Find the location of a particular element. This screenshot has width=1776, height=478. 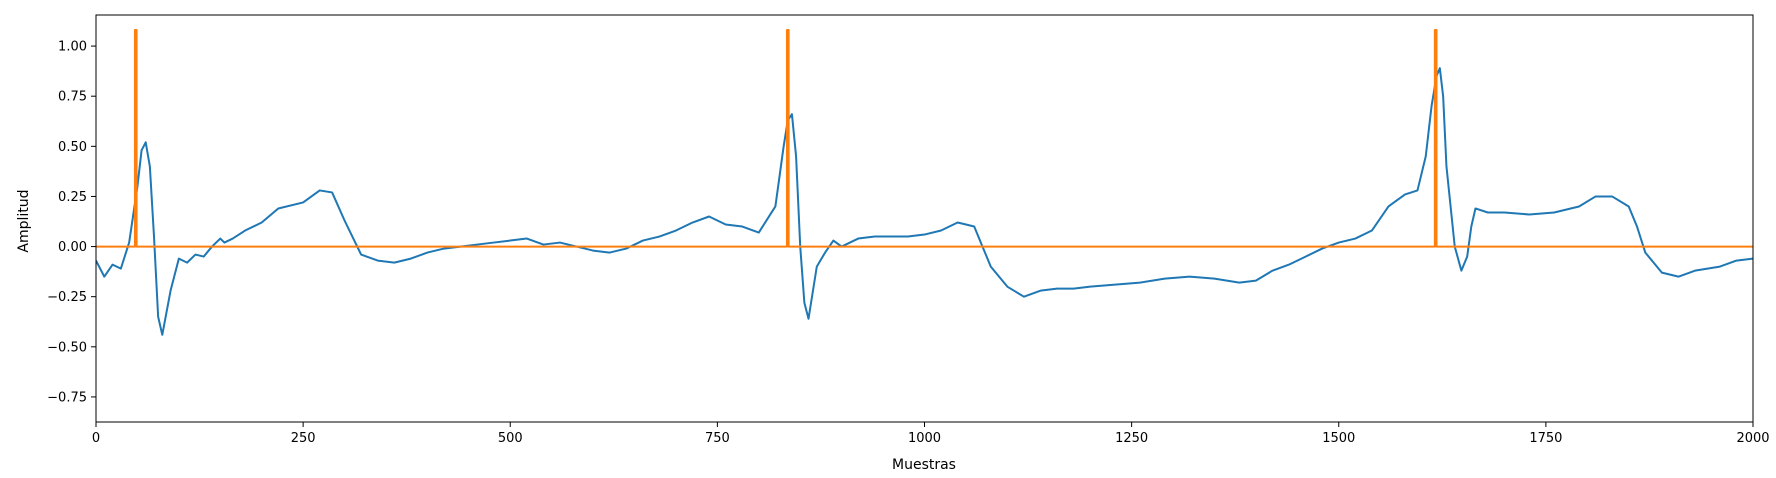

x-axis-label: Muestras is located at coordinates (924, 465).